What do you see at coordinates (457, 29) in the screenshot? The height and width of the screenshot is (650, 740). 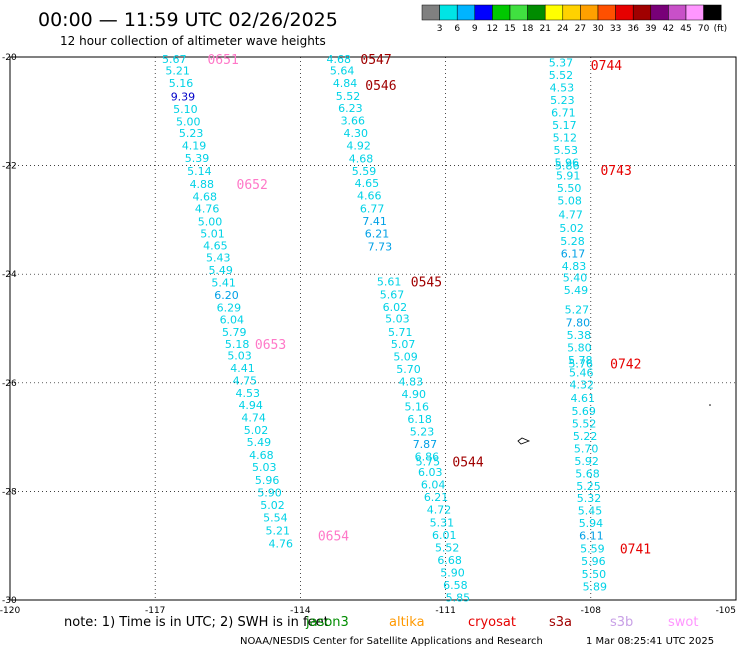 I see `colorbar-tick: 6` at bounding box center [457, 29].